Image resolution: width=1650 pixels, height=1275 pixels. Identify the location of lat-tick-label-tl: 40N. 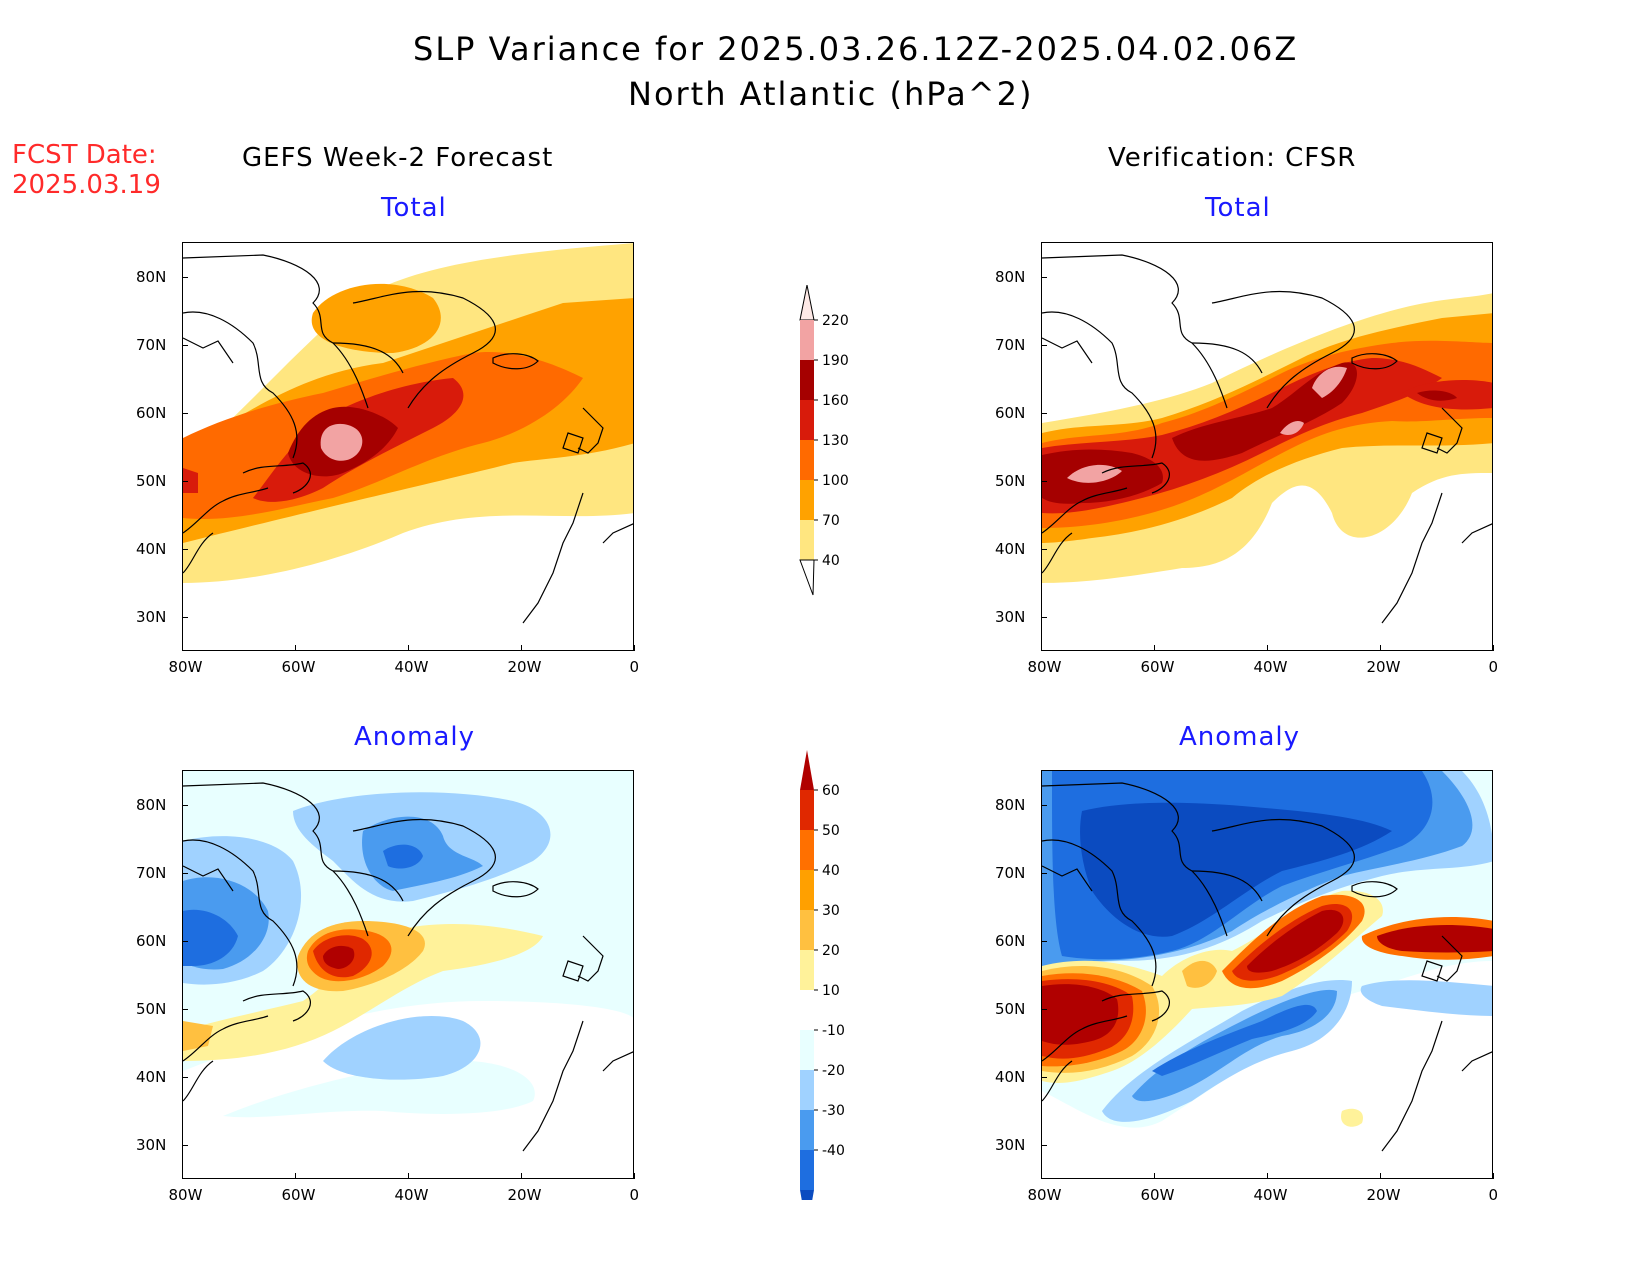
(151, 549).